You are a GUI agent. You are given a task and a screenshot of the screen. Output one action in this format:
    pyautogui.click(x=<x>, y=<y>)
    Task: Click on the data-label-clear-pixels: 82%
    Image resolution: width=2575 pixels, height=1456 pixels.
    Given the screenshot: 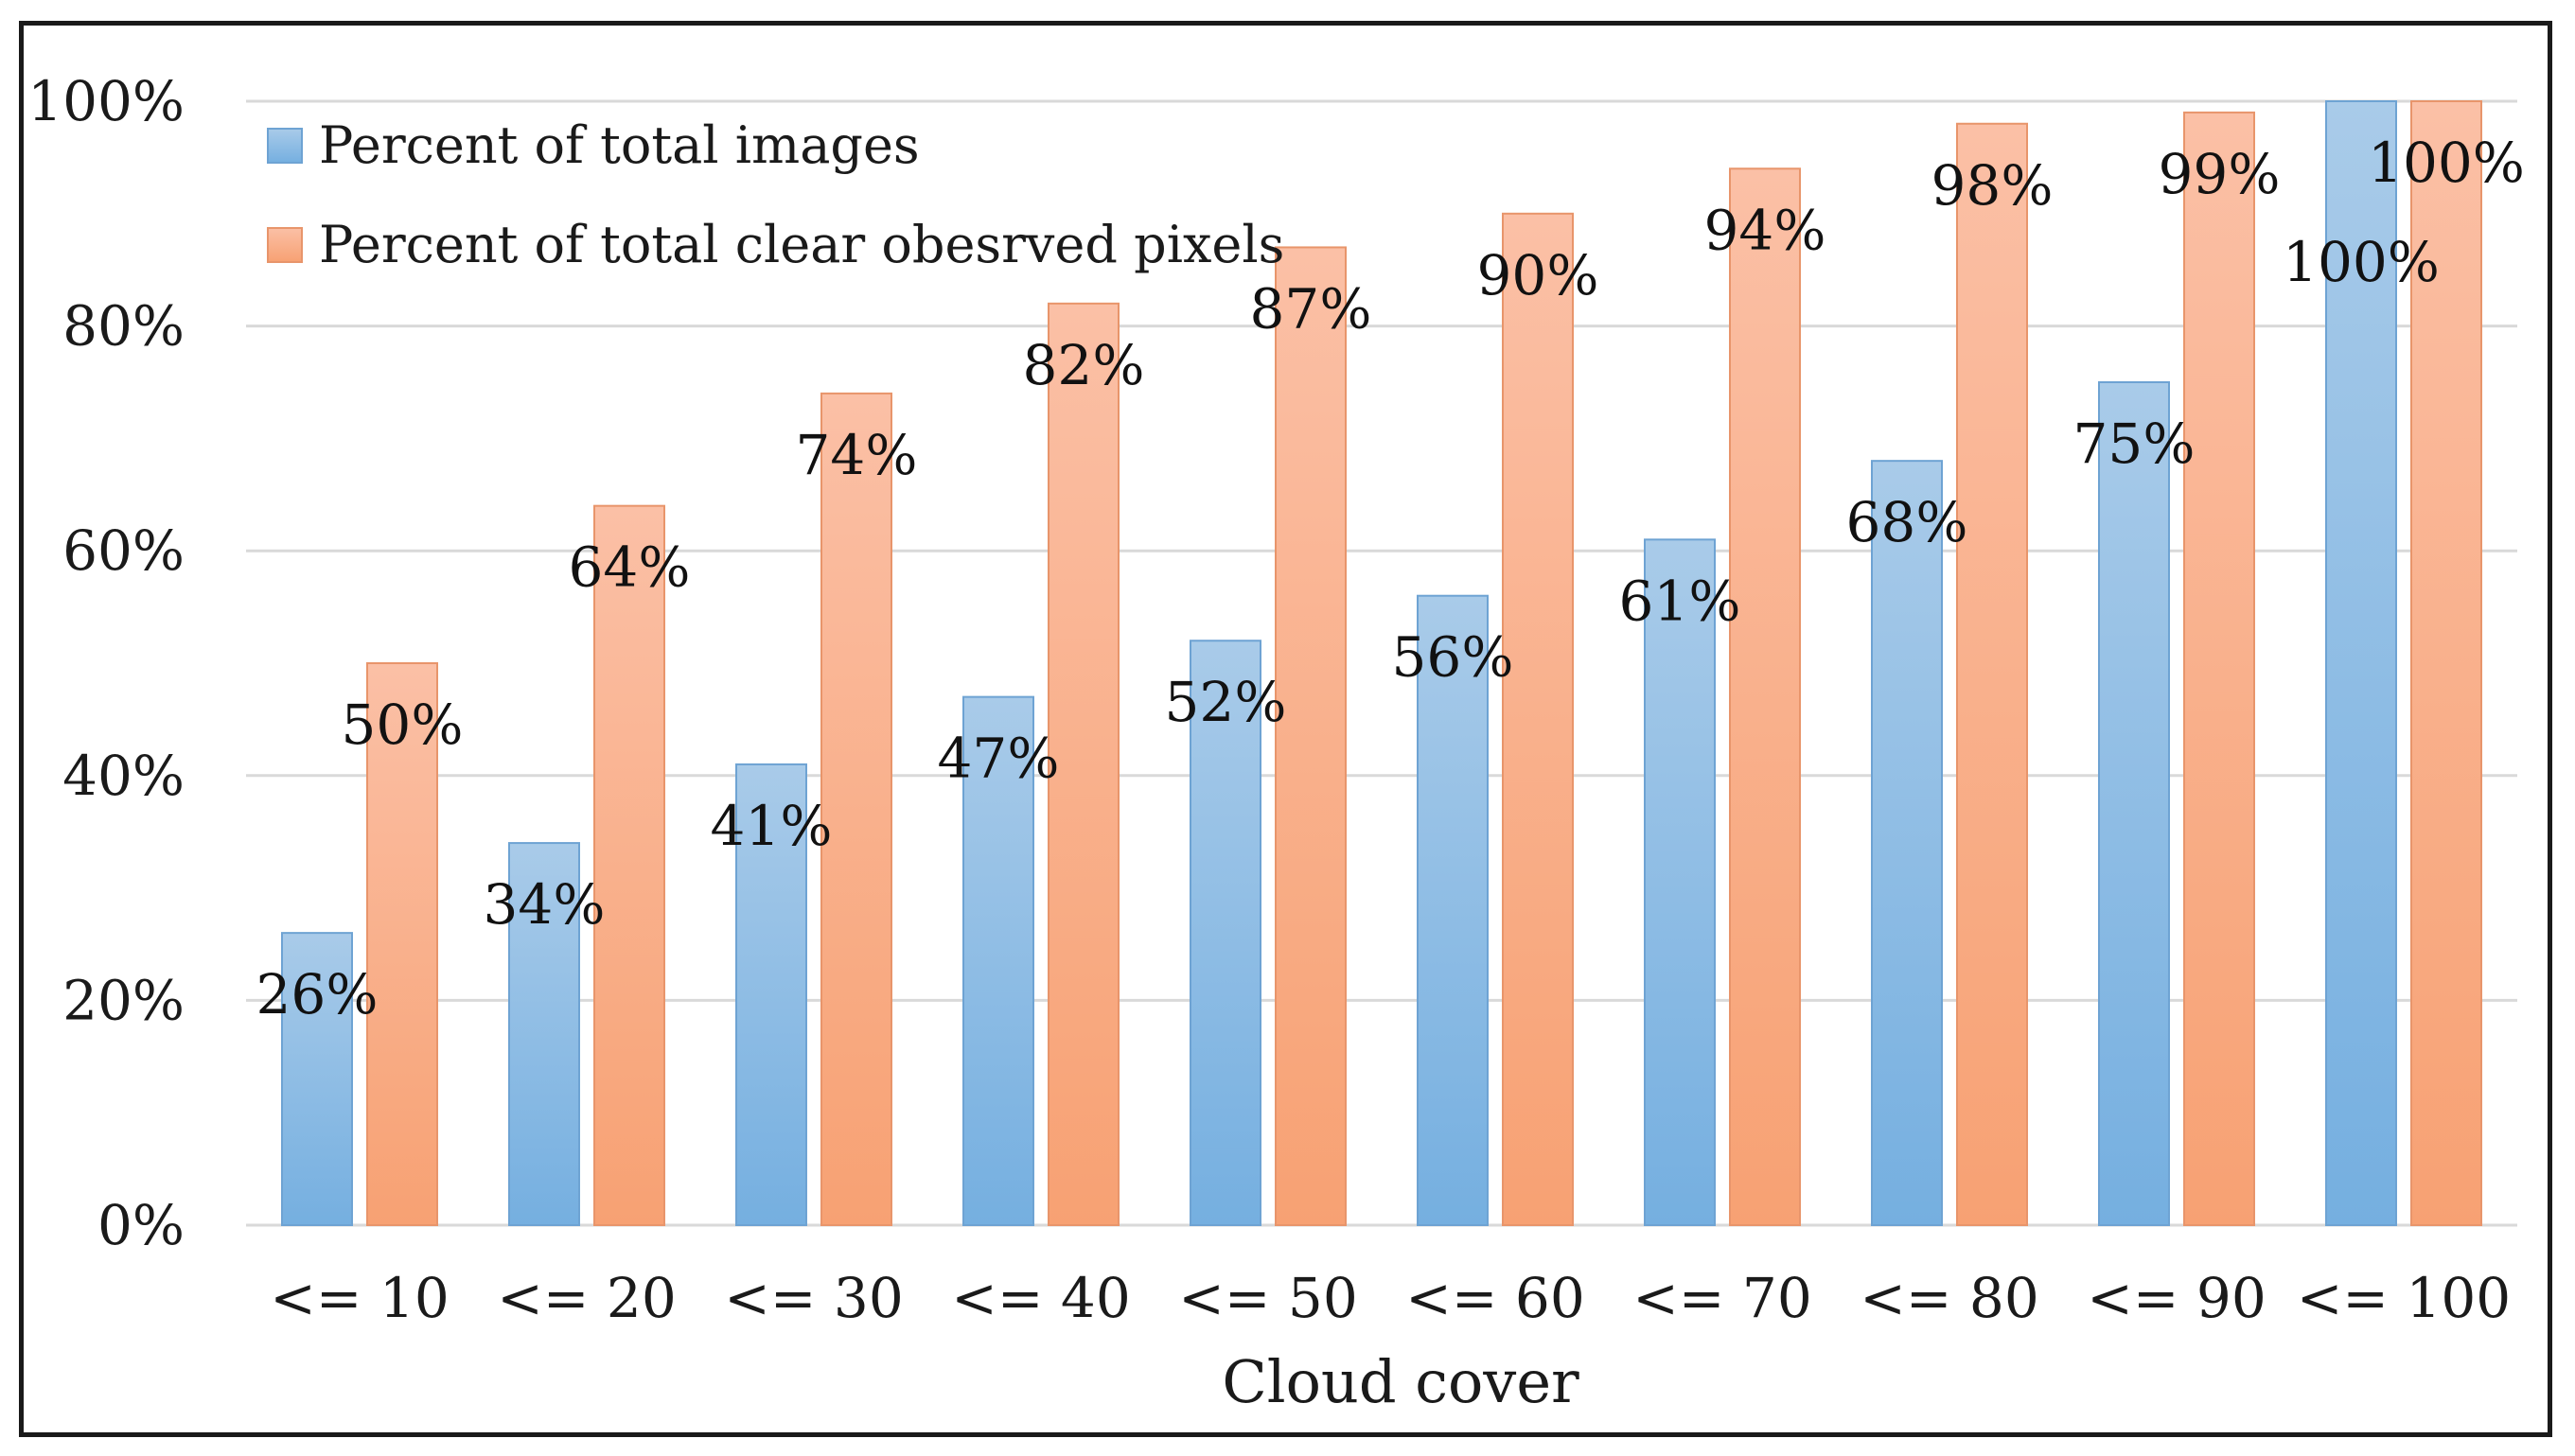 What is the action you would take?
    pyautogui.click(x=1084, y=365)
    